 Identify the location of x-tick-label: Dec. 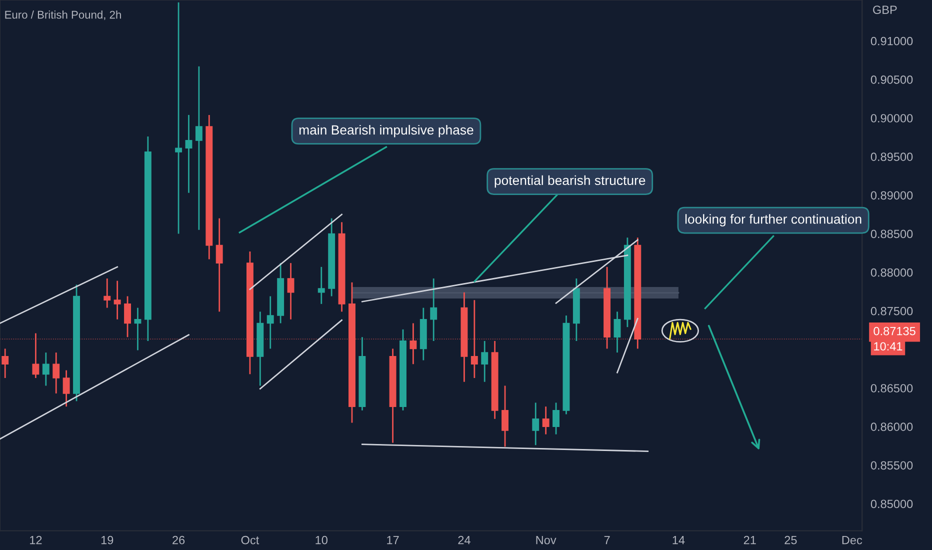
(852, 540).